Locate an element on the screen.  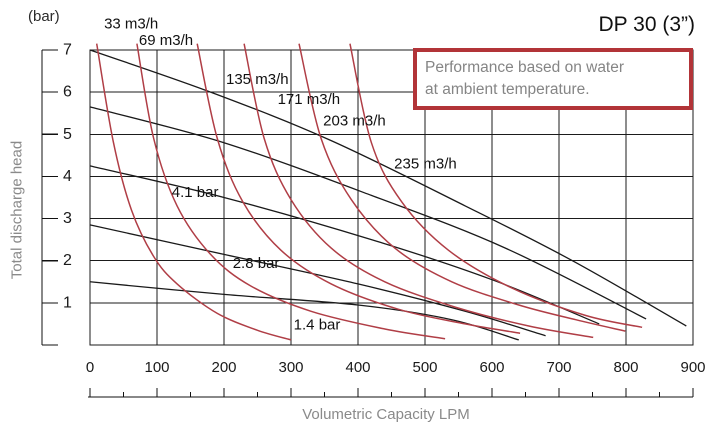
x-tick-label: 600 is located at coordinates (491, 367).